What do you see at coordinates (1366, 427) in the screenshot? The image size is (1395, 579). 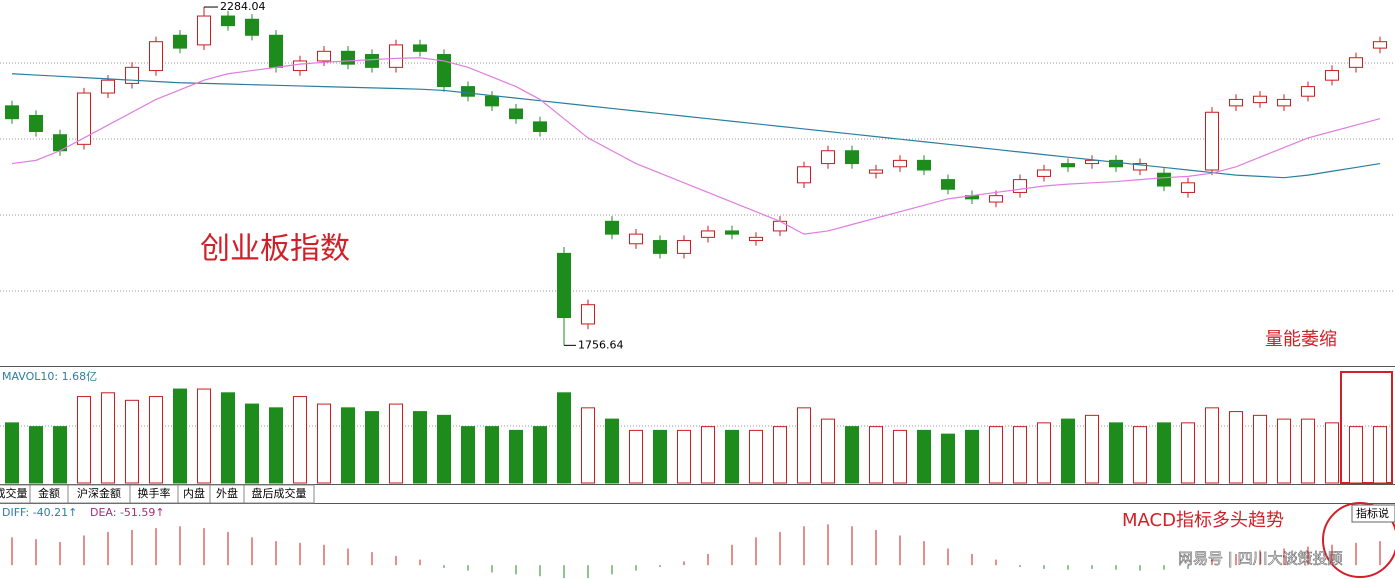 I see `highlight-box` at bounding box center [1366, 427].